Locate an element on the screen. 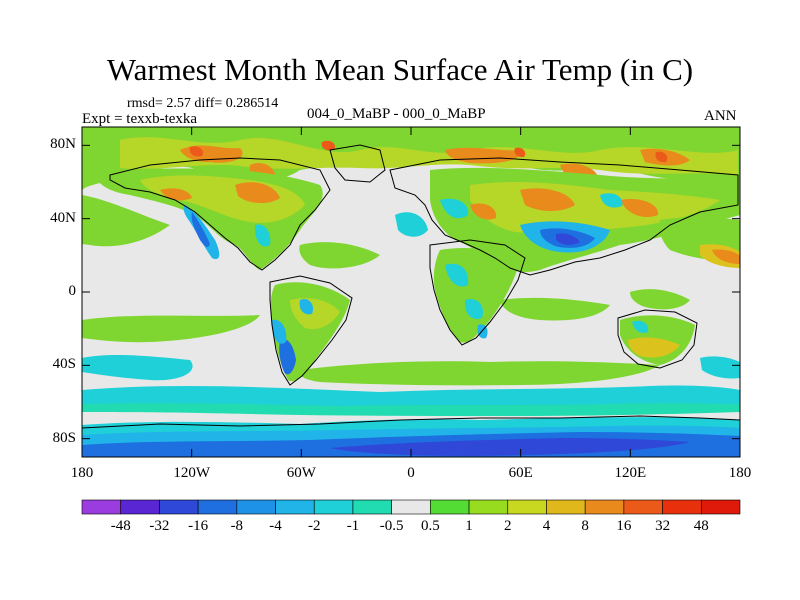 This screenshot has height=600, width=800. map-subtitle: 004_0_MaBP - 000_0_MaBP is located at coordinates (396, 114).